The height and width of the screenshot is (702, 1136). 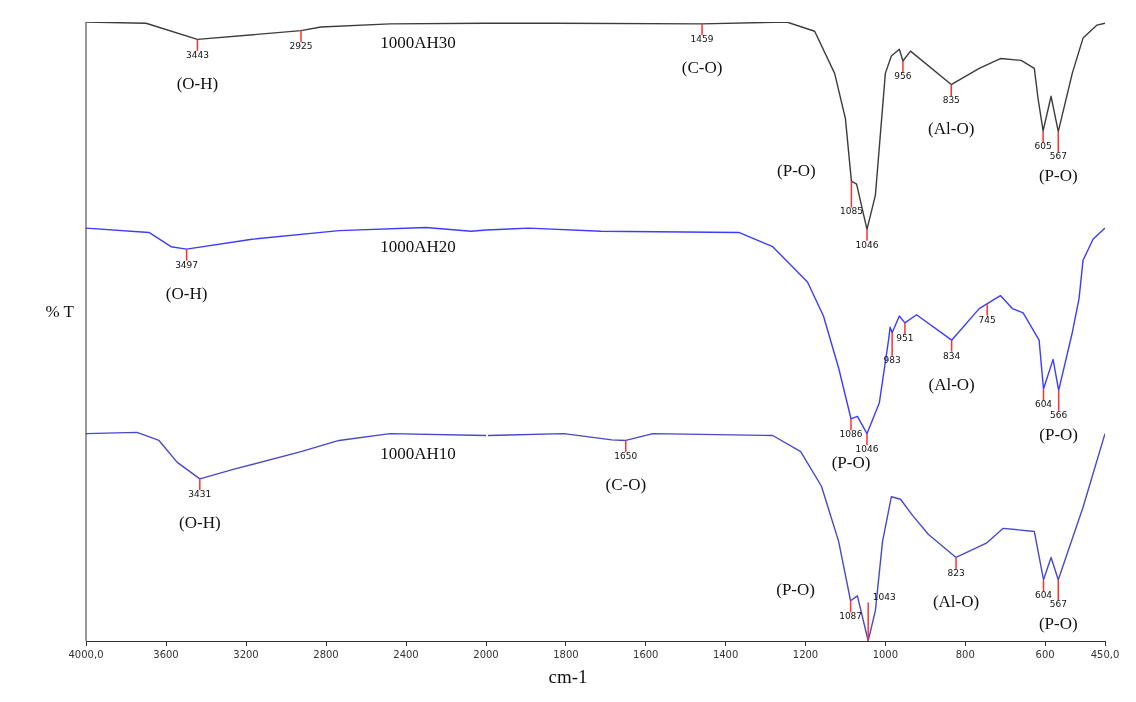 What do you see at coordinates (200, 494) in the screenshot?
I see `annotation: 3431` at bounding box center [200, 494].